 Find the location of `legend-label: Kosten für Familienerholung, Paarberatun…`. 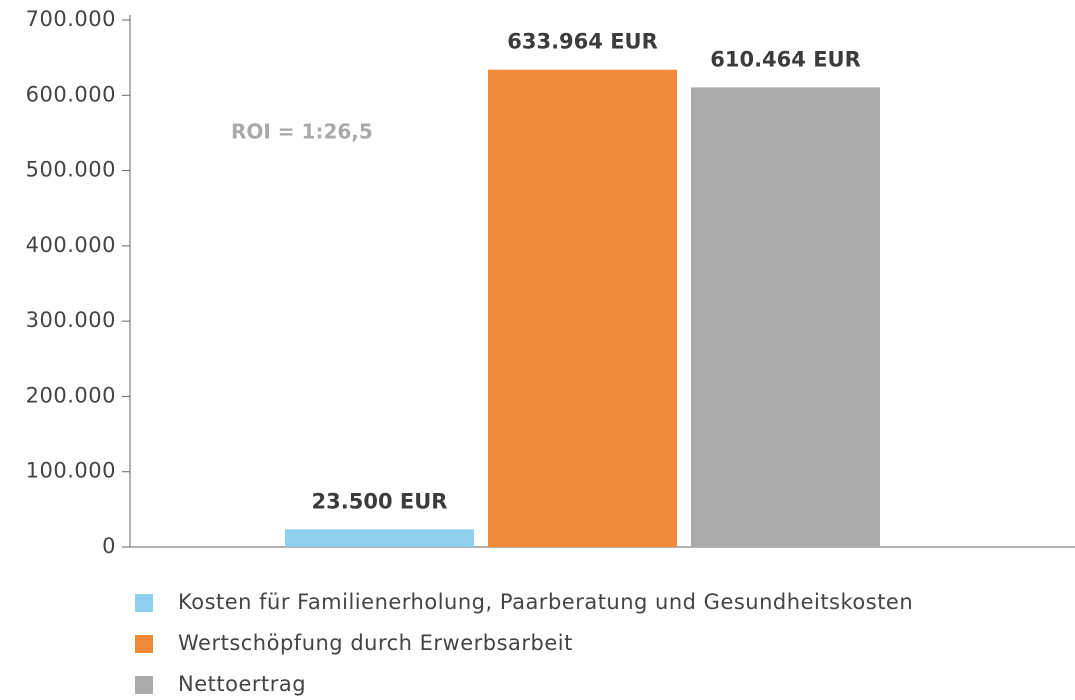

legend-label: Kosten für Familienerholung, Paarberatun… is located at coordinates (545, 602).